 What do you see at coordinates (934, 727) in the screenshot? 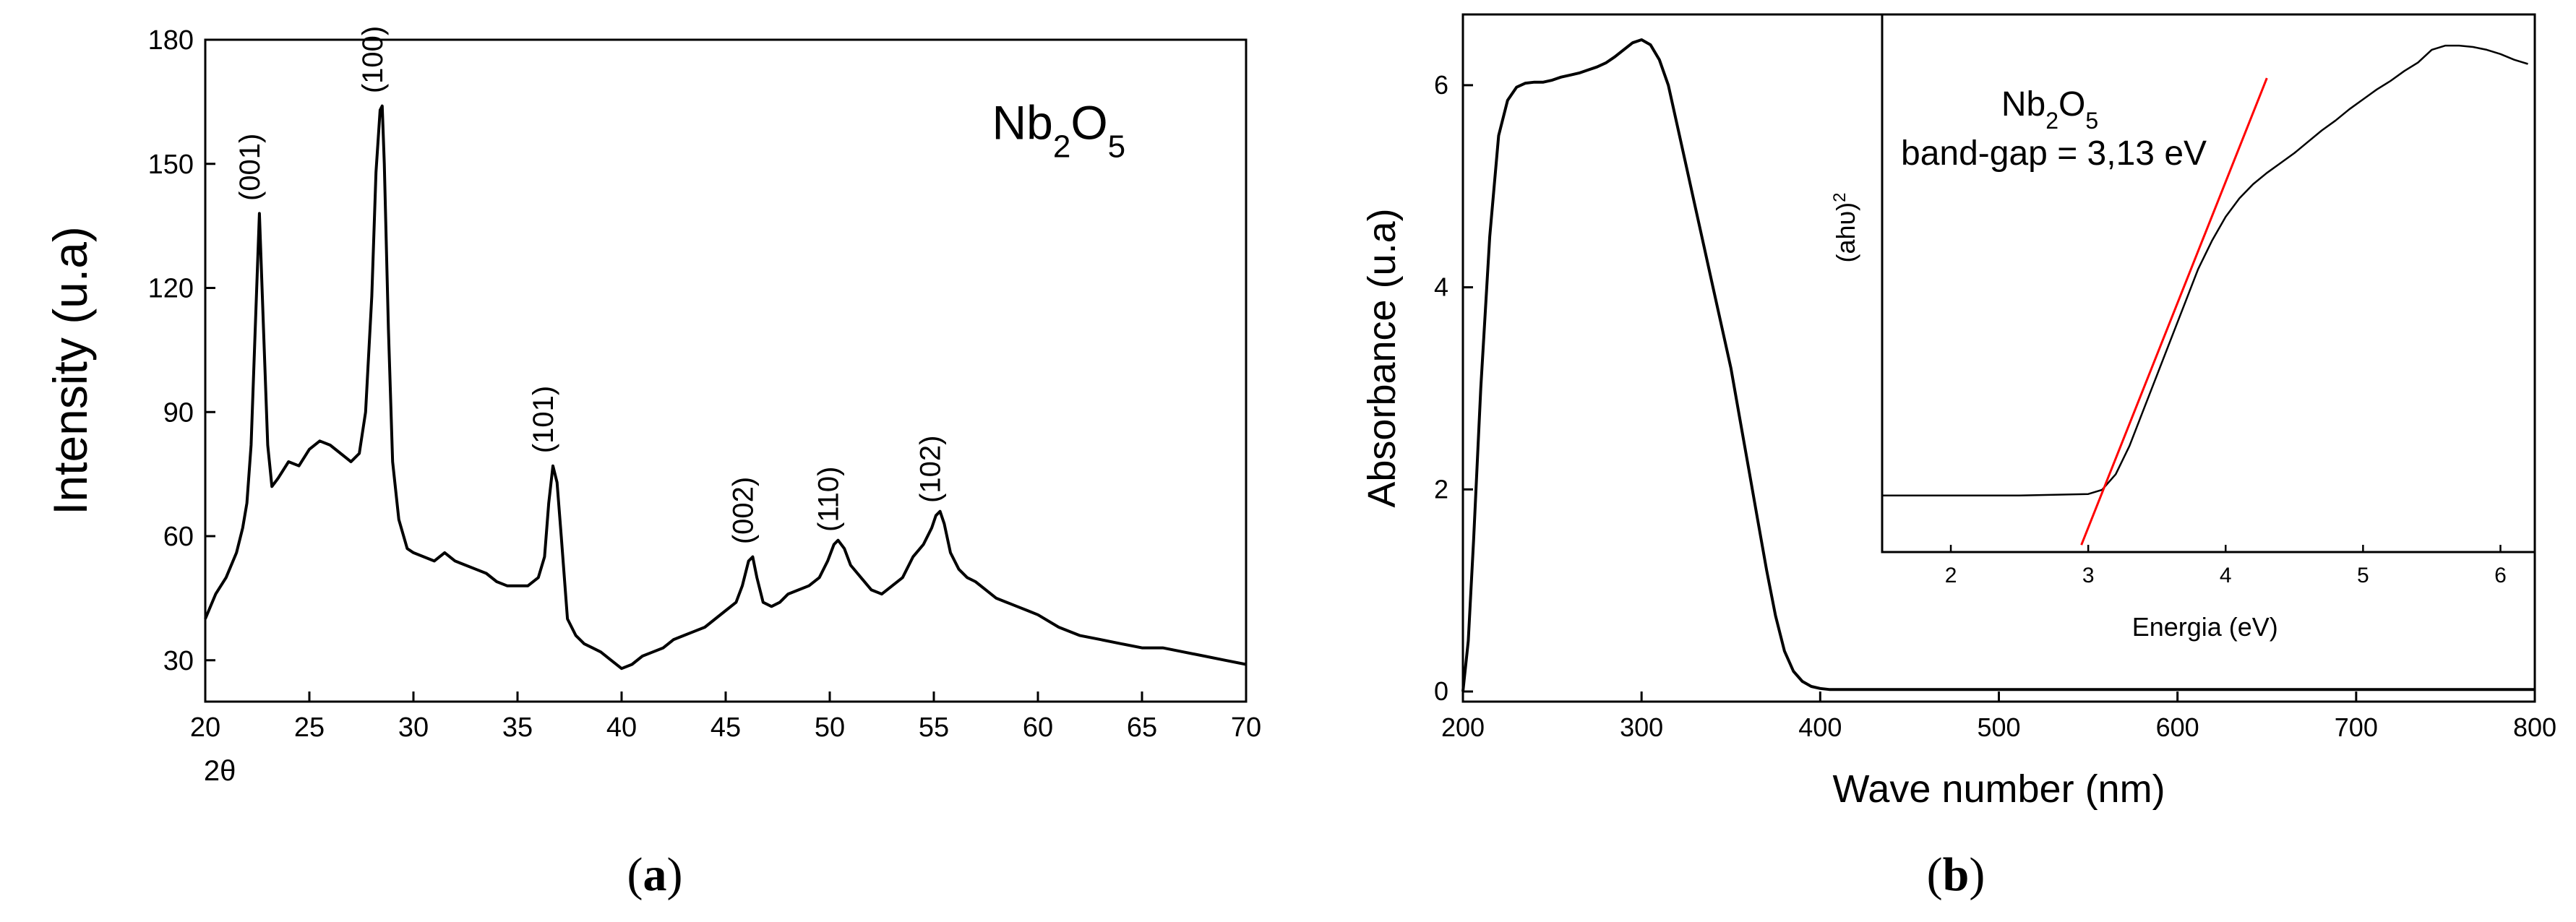
I see `panel-a-x-tick-label: 55` at bounding box center [934, 727].